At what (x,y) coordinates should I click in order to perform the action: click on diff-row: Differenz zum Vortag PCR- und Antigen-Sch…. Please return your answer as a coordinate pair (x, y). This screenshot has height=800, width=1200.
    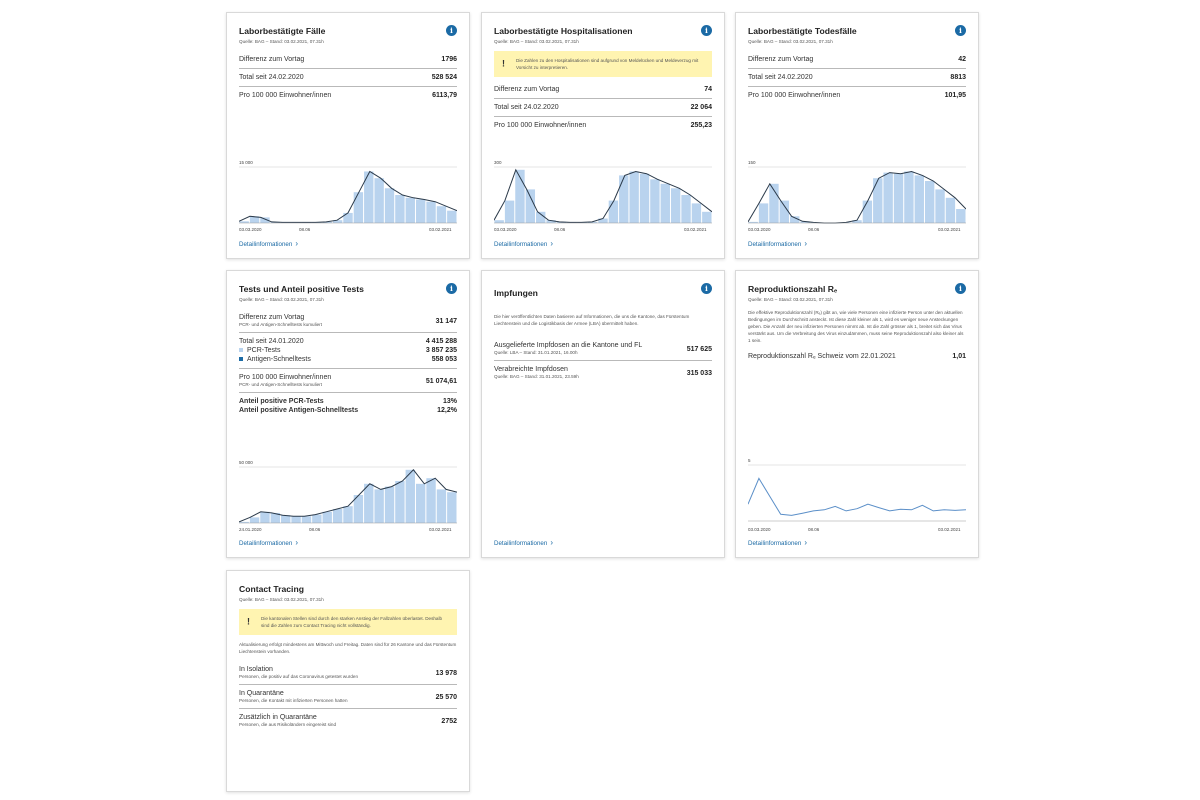
    Looking at the image, I should click on (348, 321).